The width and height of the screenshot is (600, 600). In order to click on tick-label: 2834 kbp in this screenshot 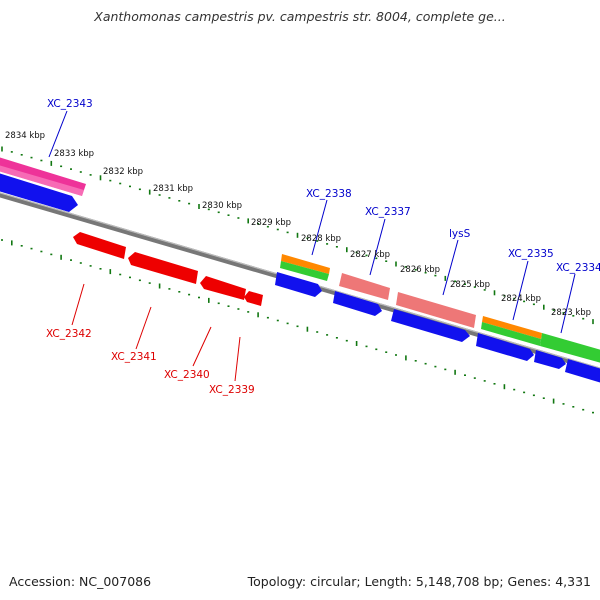, I will do `click(25, 136)`.